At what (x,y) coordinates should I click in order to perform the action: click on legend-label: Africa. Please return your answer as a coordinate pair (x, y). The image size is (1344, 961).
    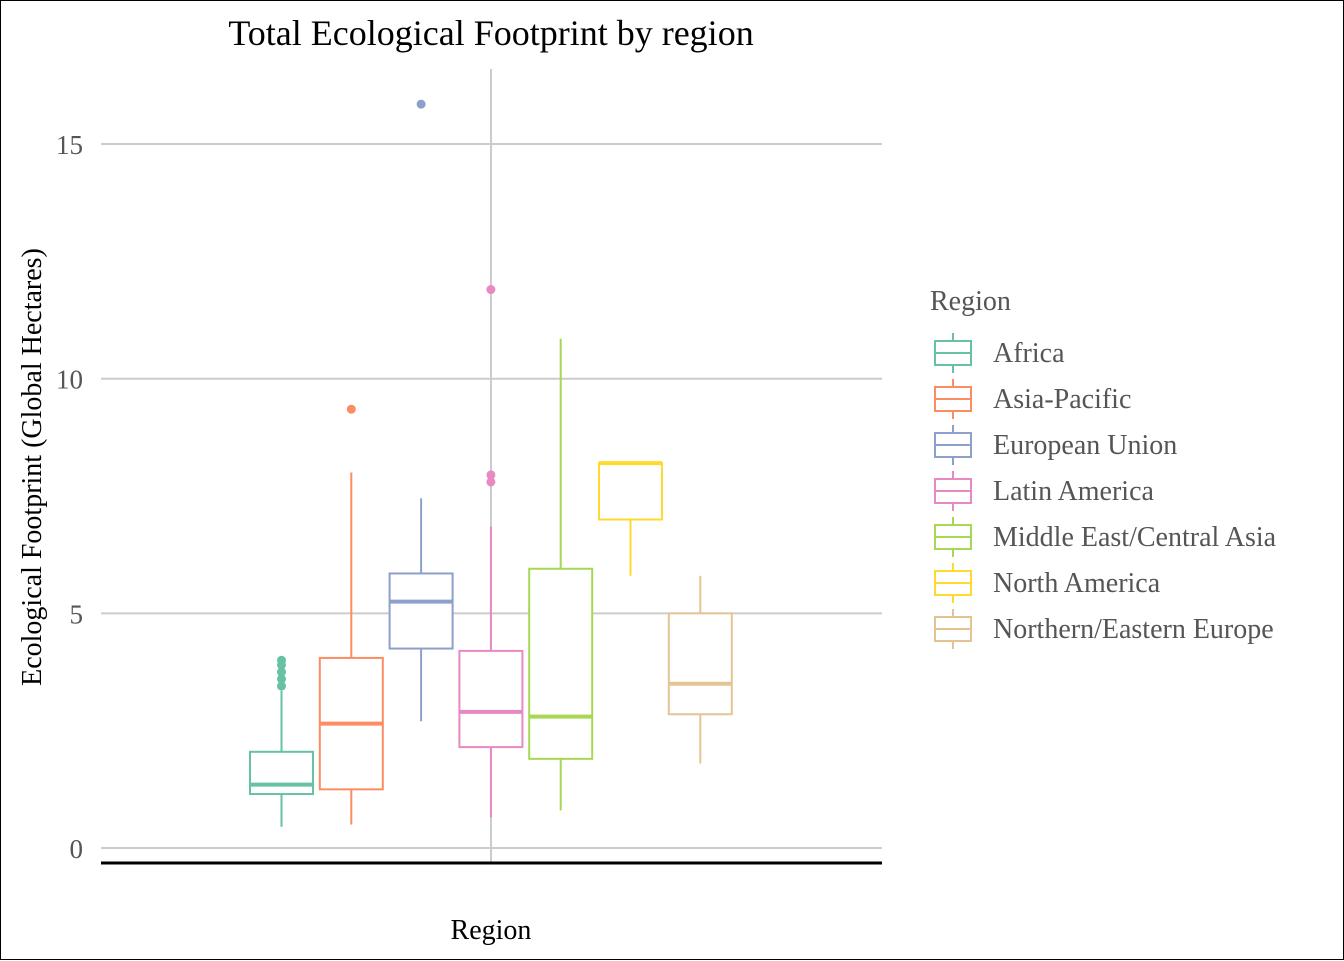
    Looking at the image, I should click on (1029, 353).